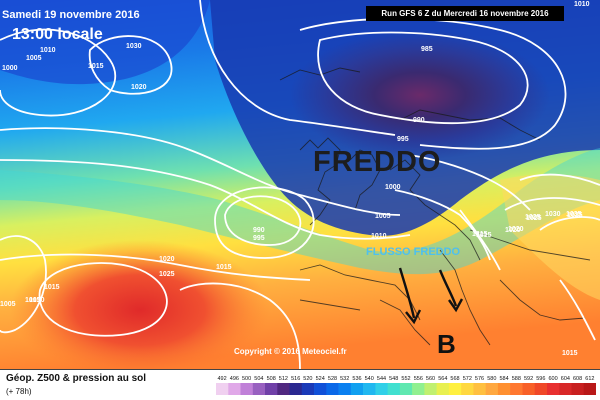  I want to click on scale-tick-label: 608, so click(577, 379).